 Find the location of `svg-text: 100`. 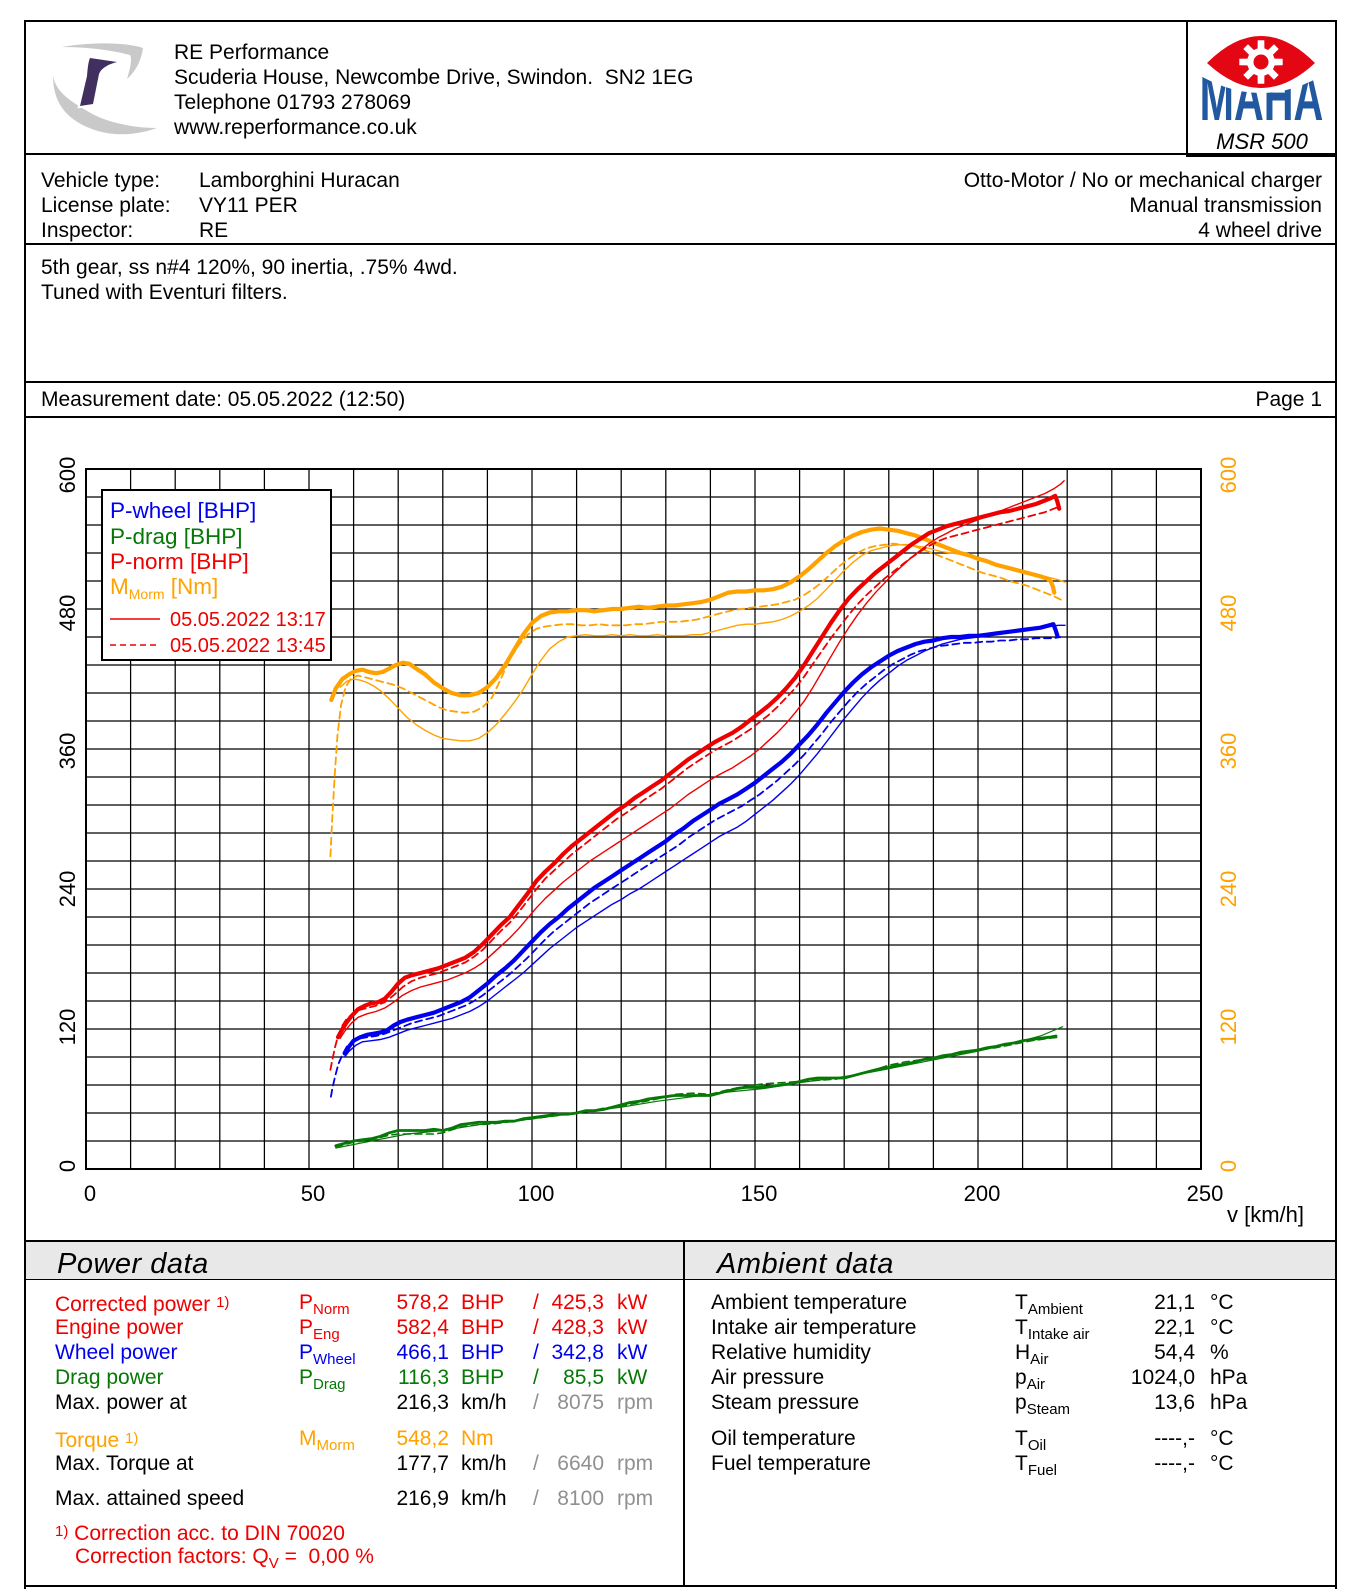

svg-text: 100 is located at coordinates (536, 1193).